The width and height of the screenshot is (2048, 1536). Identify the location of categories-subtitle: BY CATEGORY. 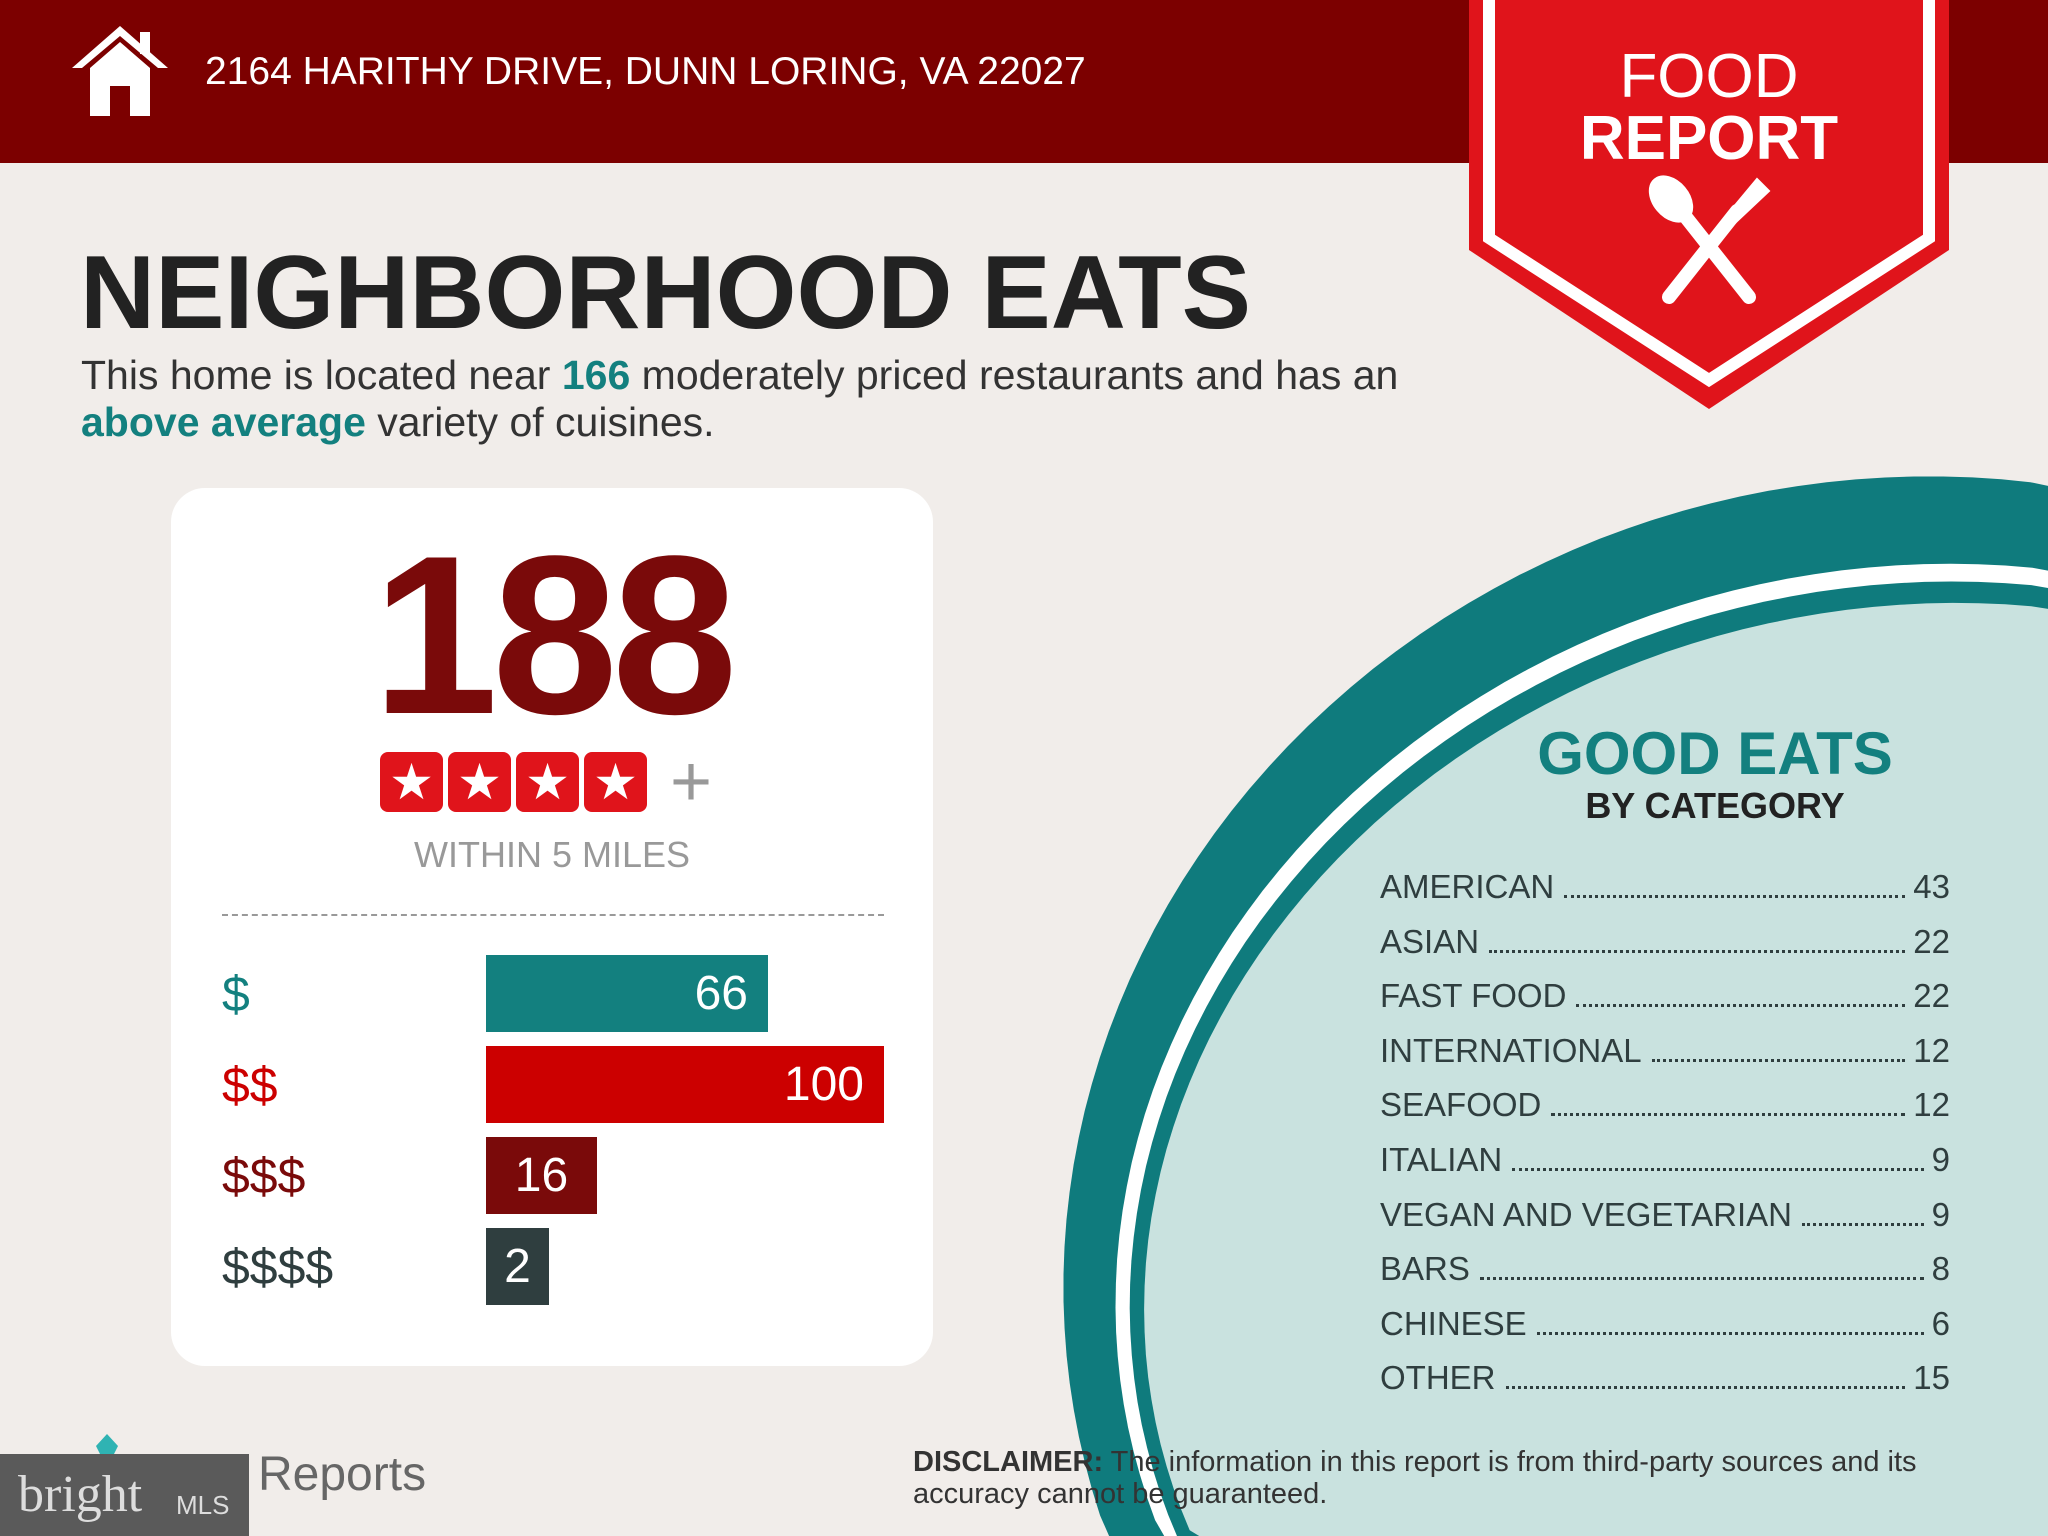
(1715, 805).